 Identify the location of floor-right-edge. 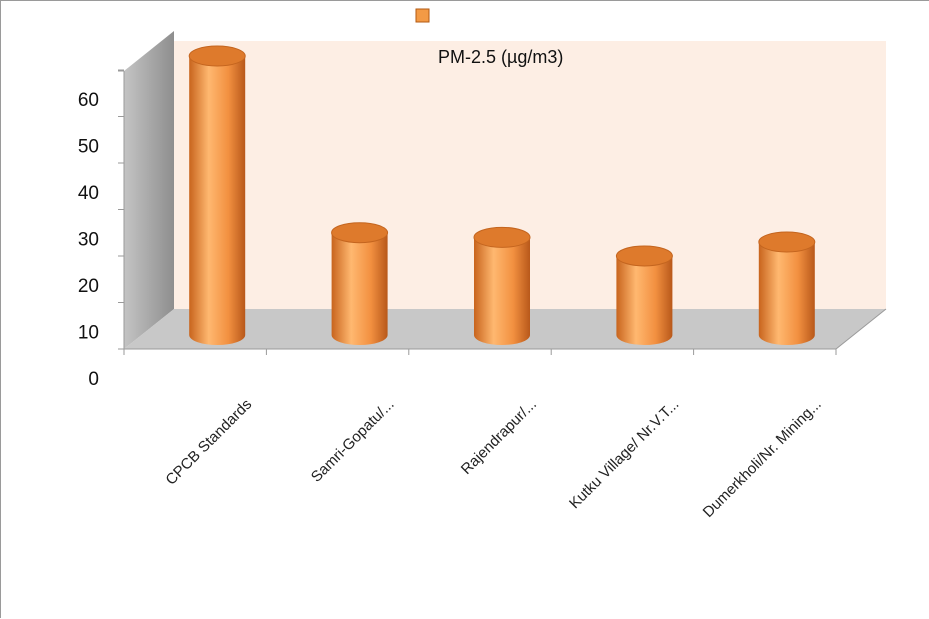
(861, 329).